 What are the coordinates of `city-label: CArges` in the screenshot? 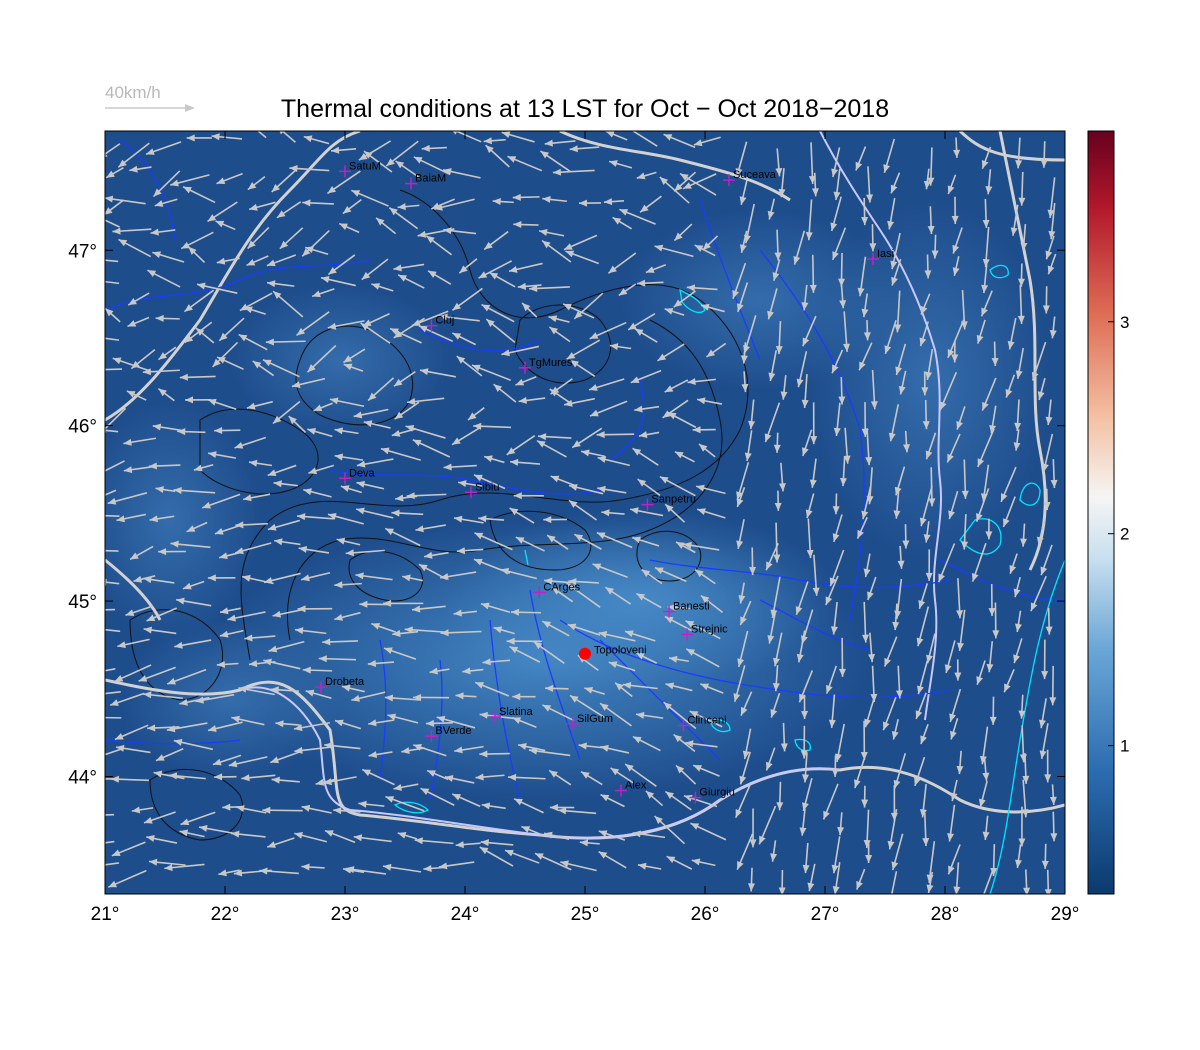 It's located at (561, 587).